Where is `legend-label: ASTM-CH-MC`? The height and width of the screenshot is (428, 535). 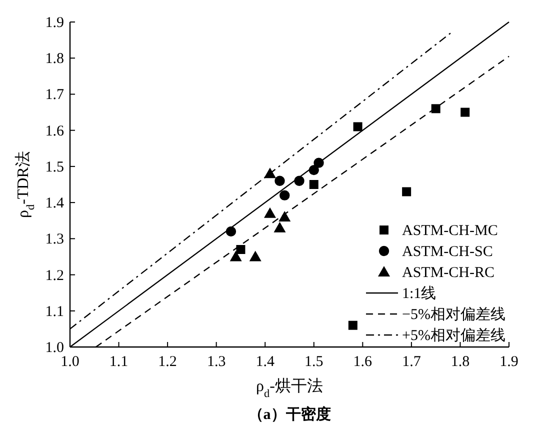 legend-label: ASTM-CH-MC is located at coordinates (450, 231).